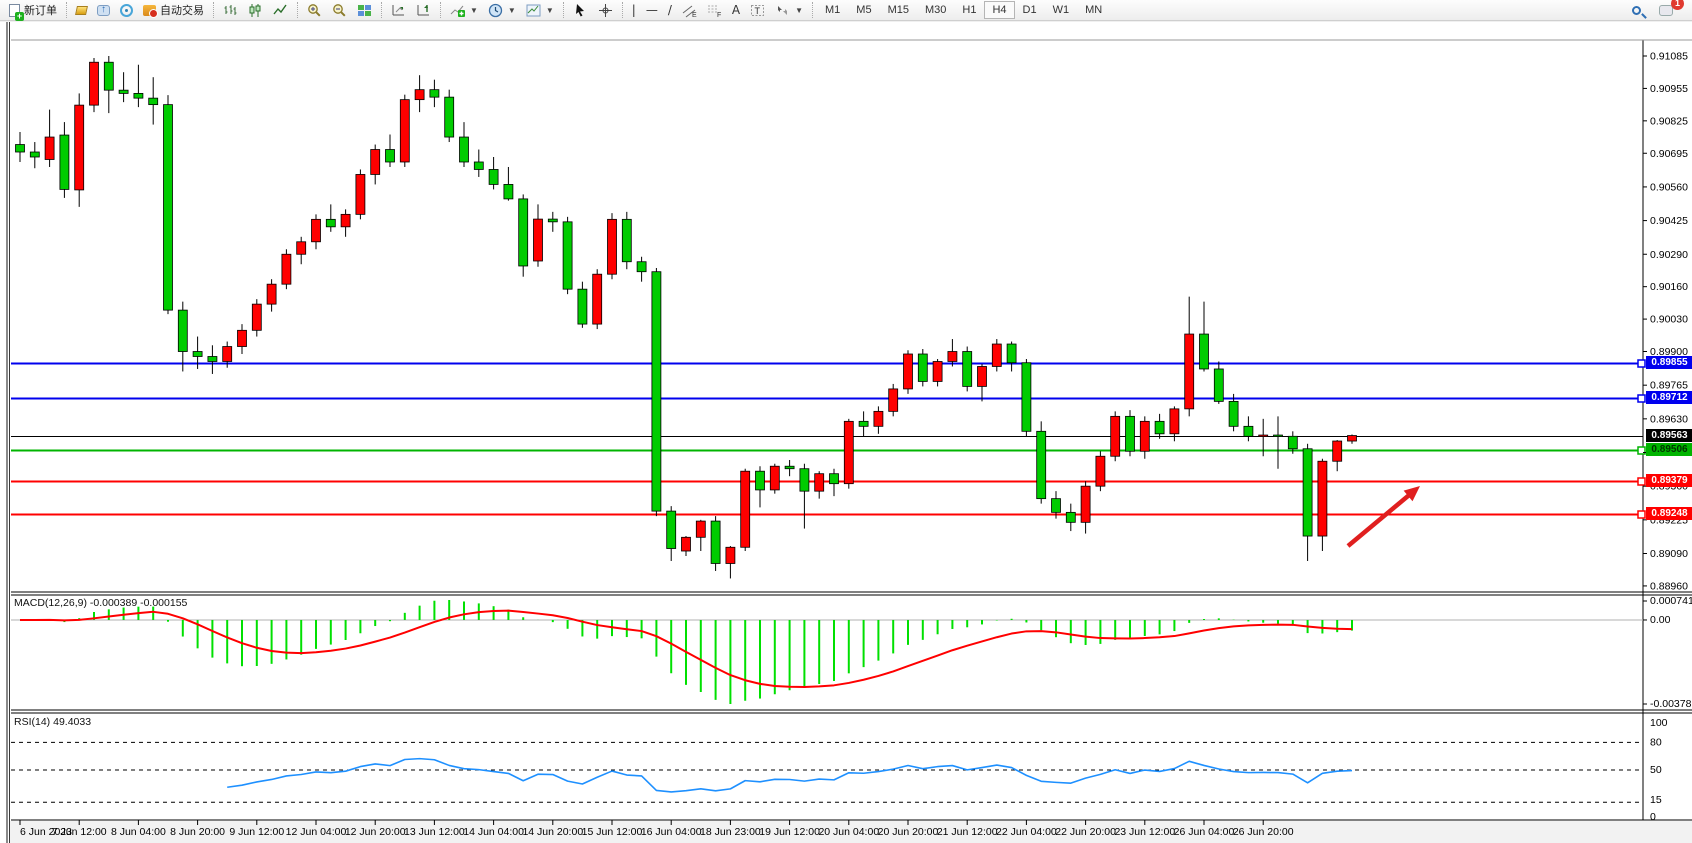 This screenshot has width=1692, height=843. What do you see at coordinates (1669, 10) in the screenshot?
I see `notifications-button: 1` at bounding box center [1669, 10].